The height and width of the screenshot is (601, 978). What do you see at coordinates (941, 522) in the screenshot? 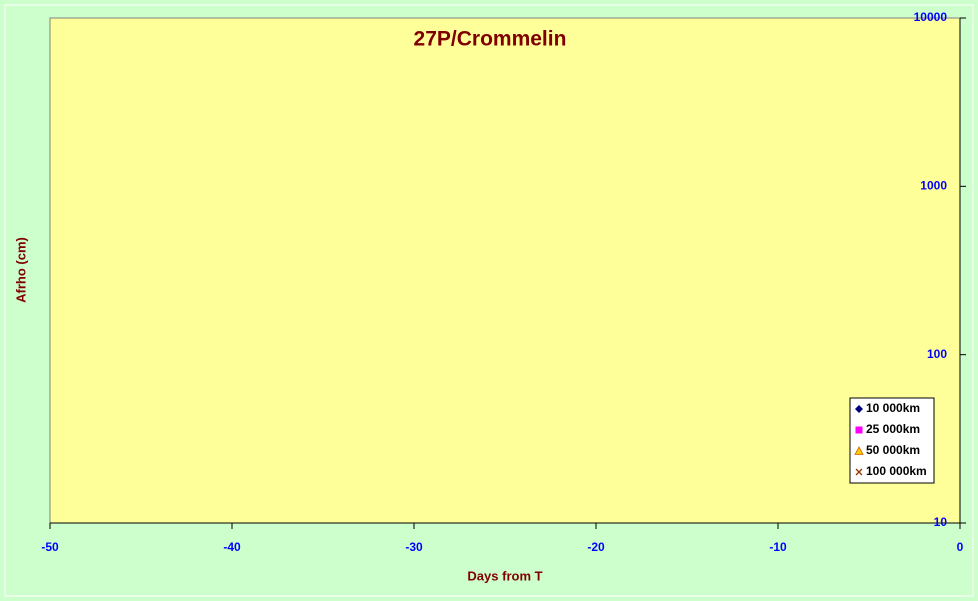
I see `y-tick-label: 10` at bounding box center [941, 522].